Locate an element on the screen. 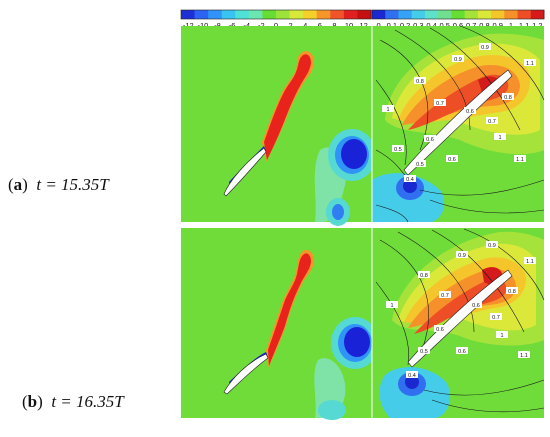  vorticity-colorbar-tick-label: 2 is located at coordinates (291, 25).